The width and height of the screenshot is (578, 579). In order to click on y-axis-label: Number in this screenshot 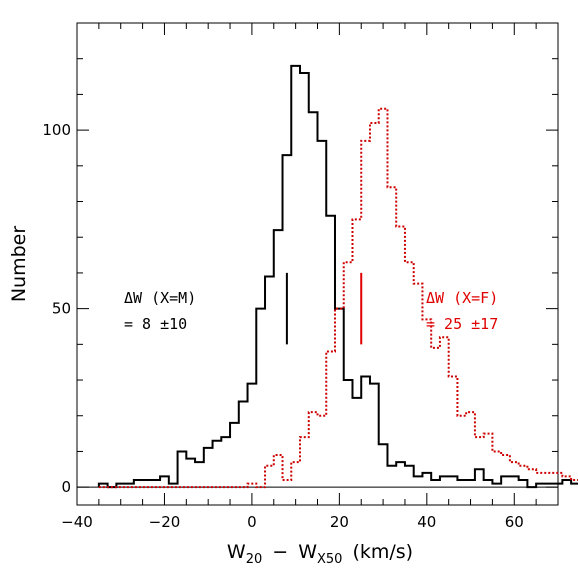, I will do `click(19, 264)`.